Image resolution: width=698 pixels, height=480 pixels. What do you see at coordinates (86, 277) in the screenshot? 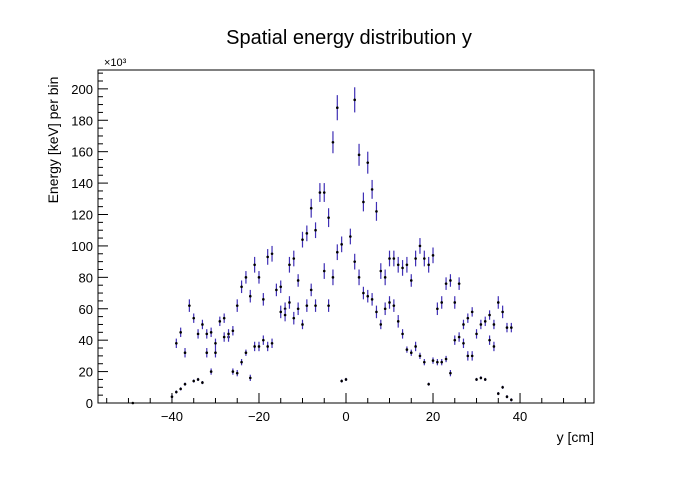
I see `y-tick-label: 80` at bounding box center [86, 277].